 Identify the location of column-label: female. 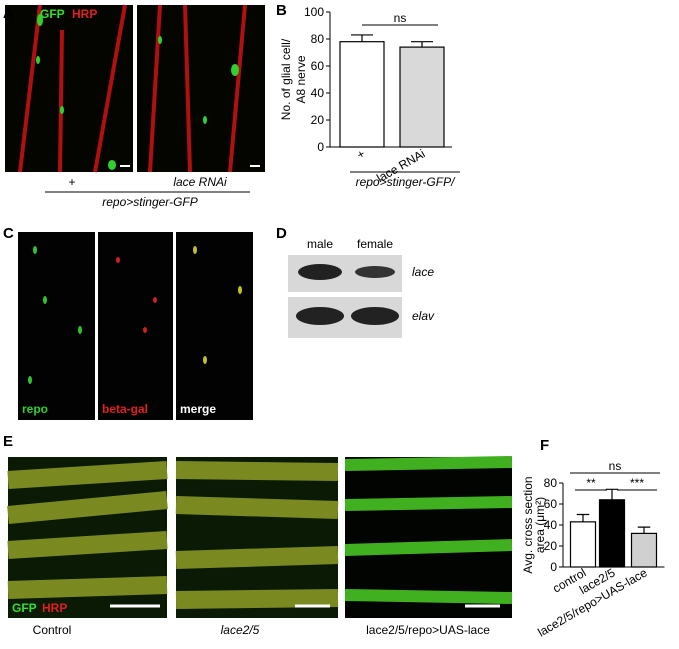
(375, 244).